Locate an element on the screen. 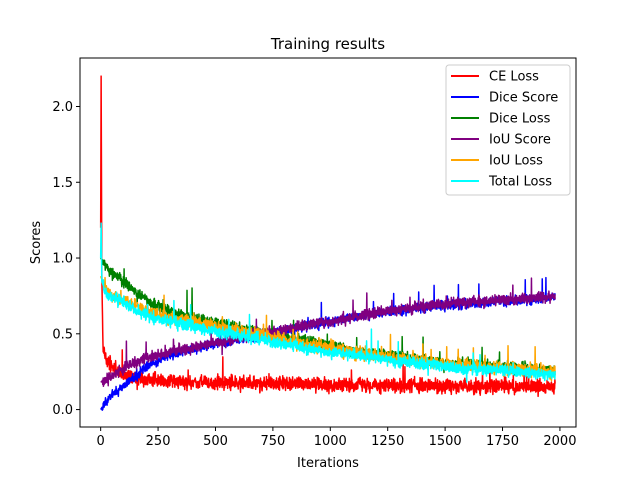 The height and width of the screenshot is (480, 640). chart-title: Training results is located at coordinates (327, 44).